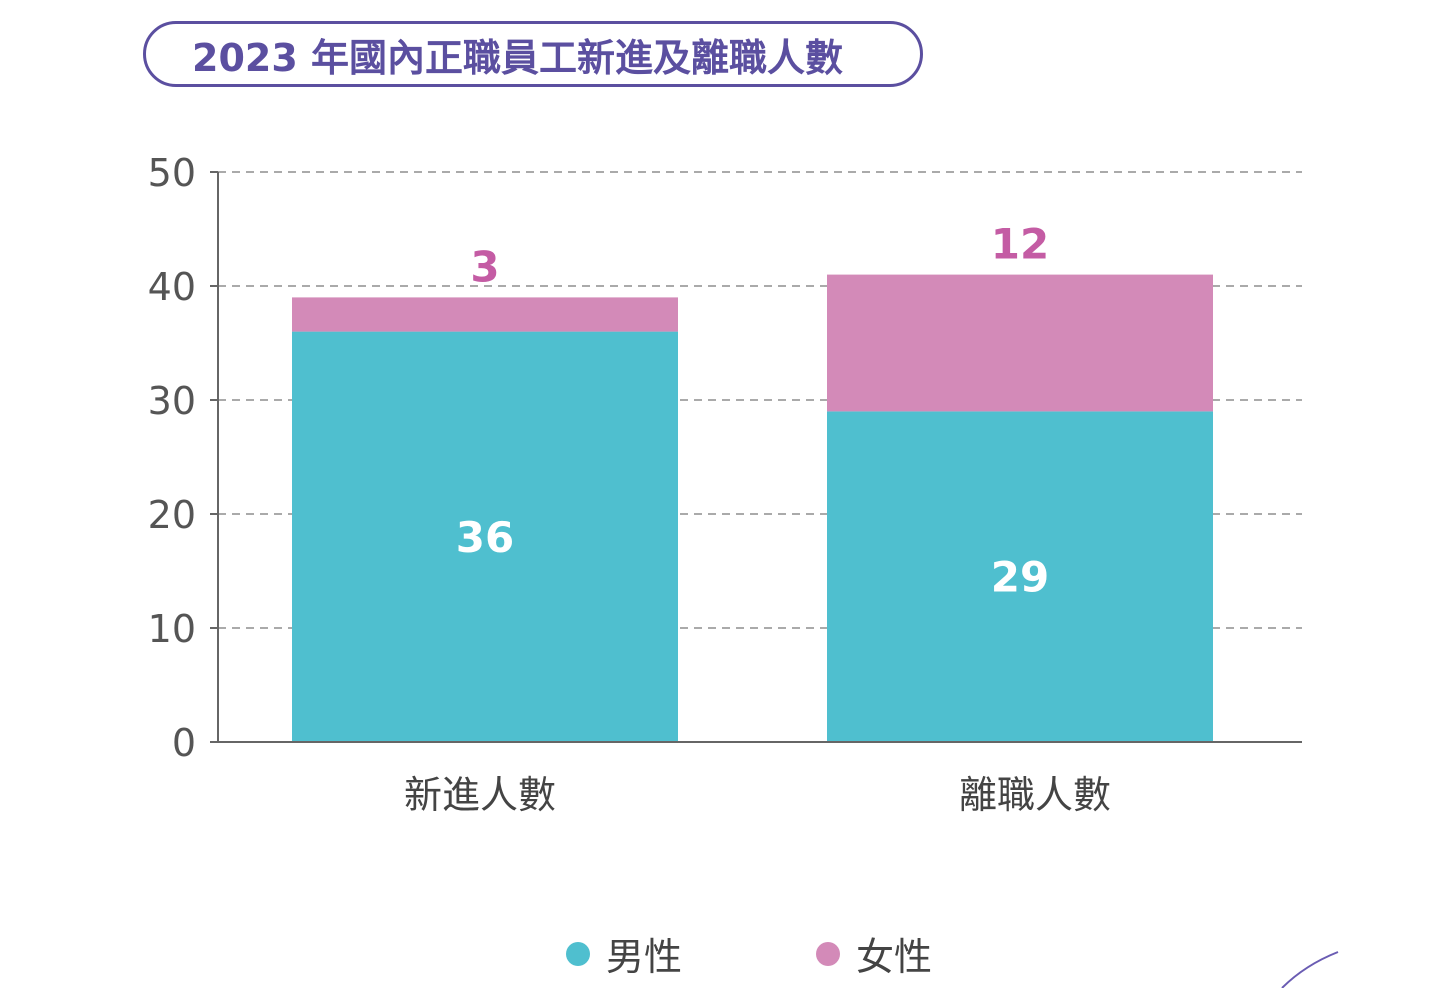 This screenshot has width=1447, height=988. What do you see at coordinates (172, 287) in the screenshot?
I see `y-tick-label-40: 40` at bounding box center [172, 287].